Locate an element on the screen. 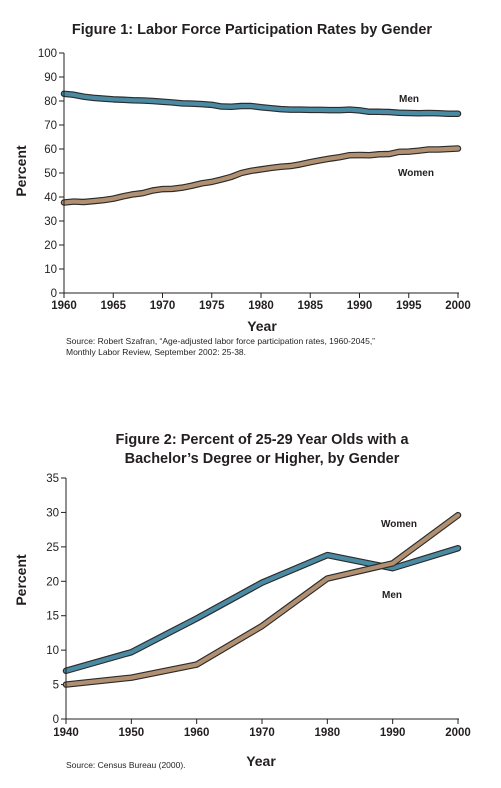 This screenshot has width=501, height=788. figure-1-y-axis: 0 10 20 30 40 50 60 70 80 90 100 is located at coordinates (51, 174).